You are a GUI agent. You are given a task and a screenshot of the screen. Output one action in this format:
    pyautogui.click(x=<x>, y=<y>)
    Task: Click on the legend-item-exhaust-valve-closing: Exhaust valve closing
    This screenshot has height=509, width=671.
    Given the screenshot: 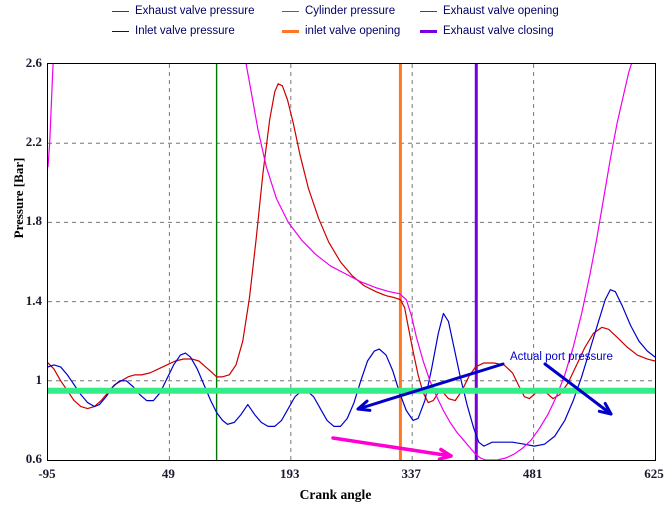 What is the action you would take?
    pyautogui.click(x=487, y=31)
    